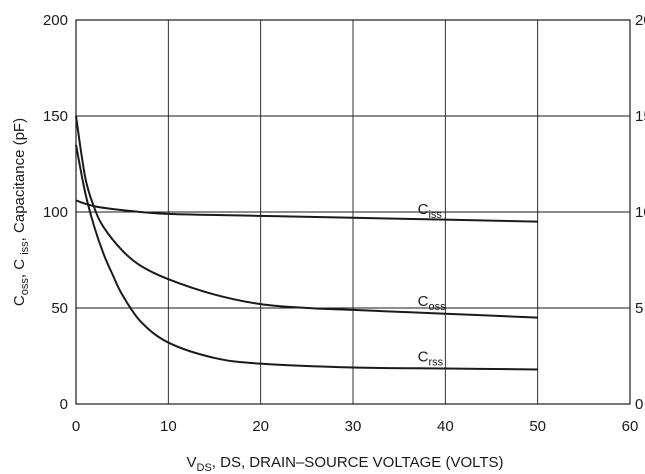  I want to click on y-tick-labels-right: 0 5 10 15 20, so click(640, 212).